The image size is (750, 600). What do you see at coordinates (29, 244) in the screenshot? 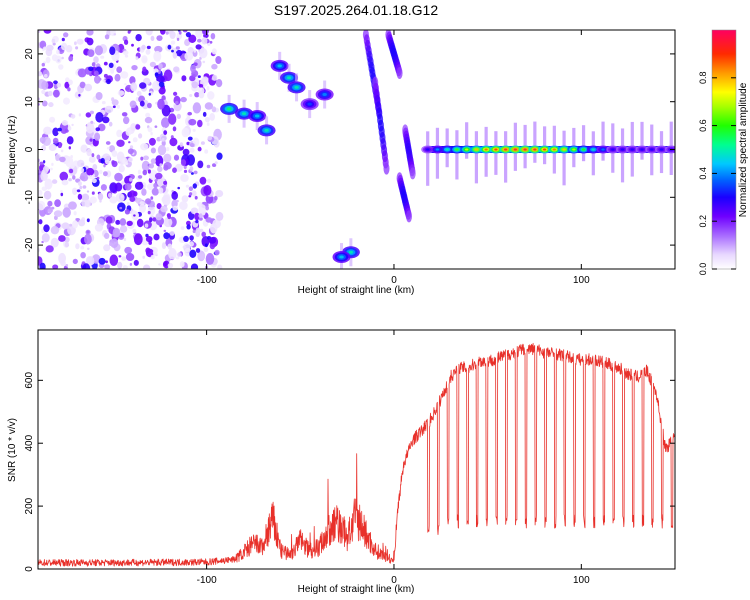
I see `y-tick-label: -20` at bounding box center [29, 244].